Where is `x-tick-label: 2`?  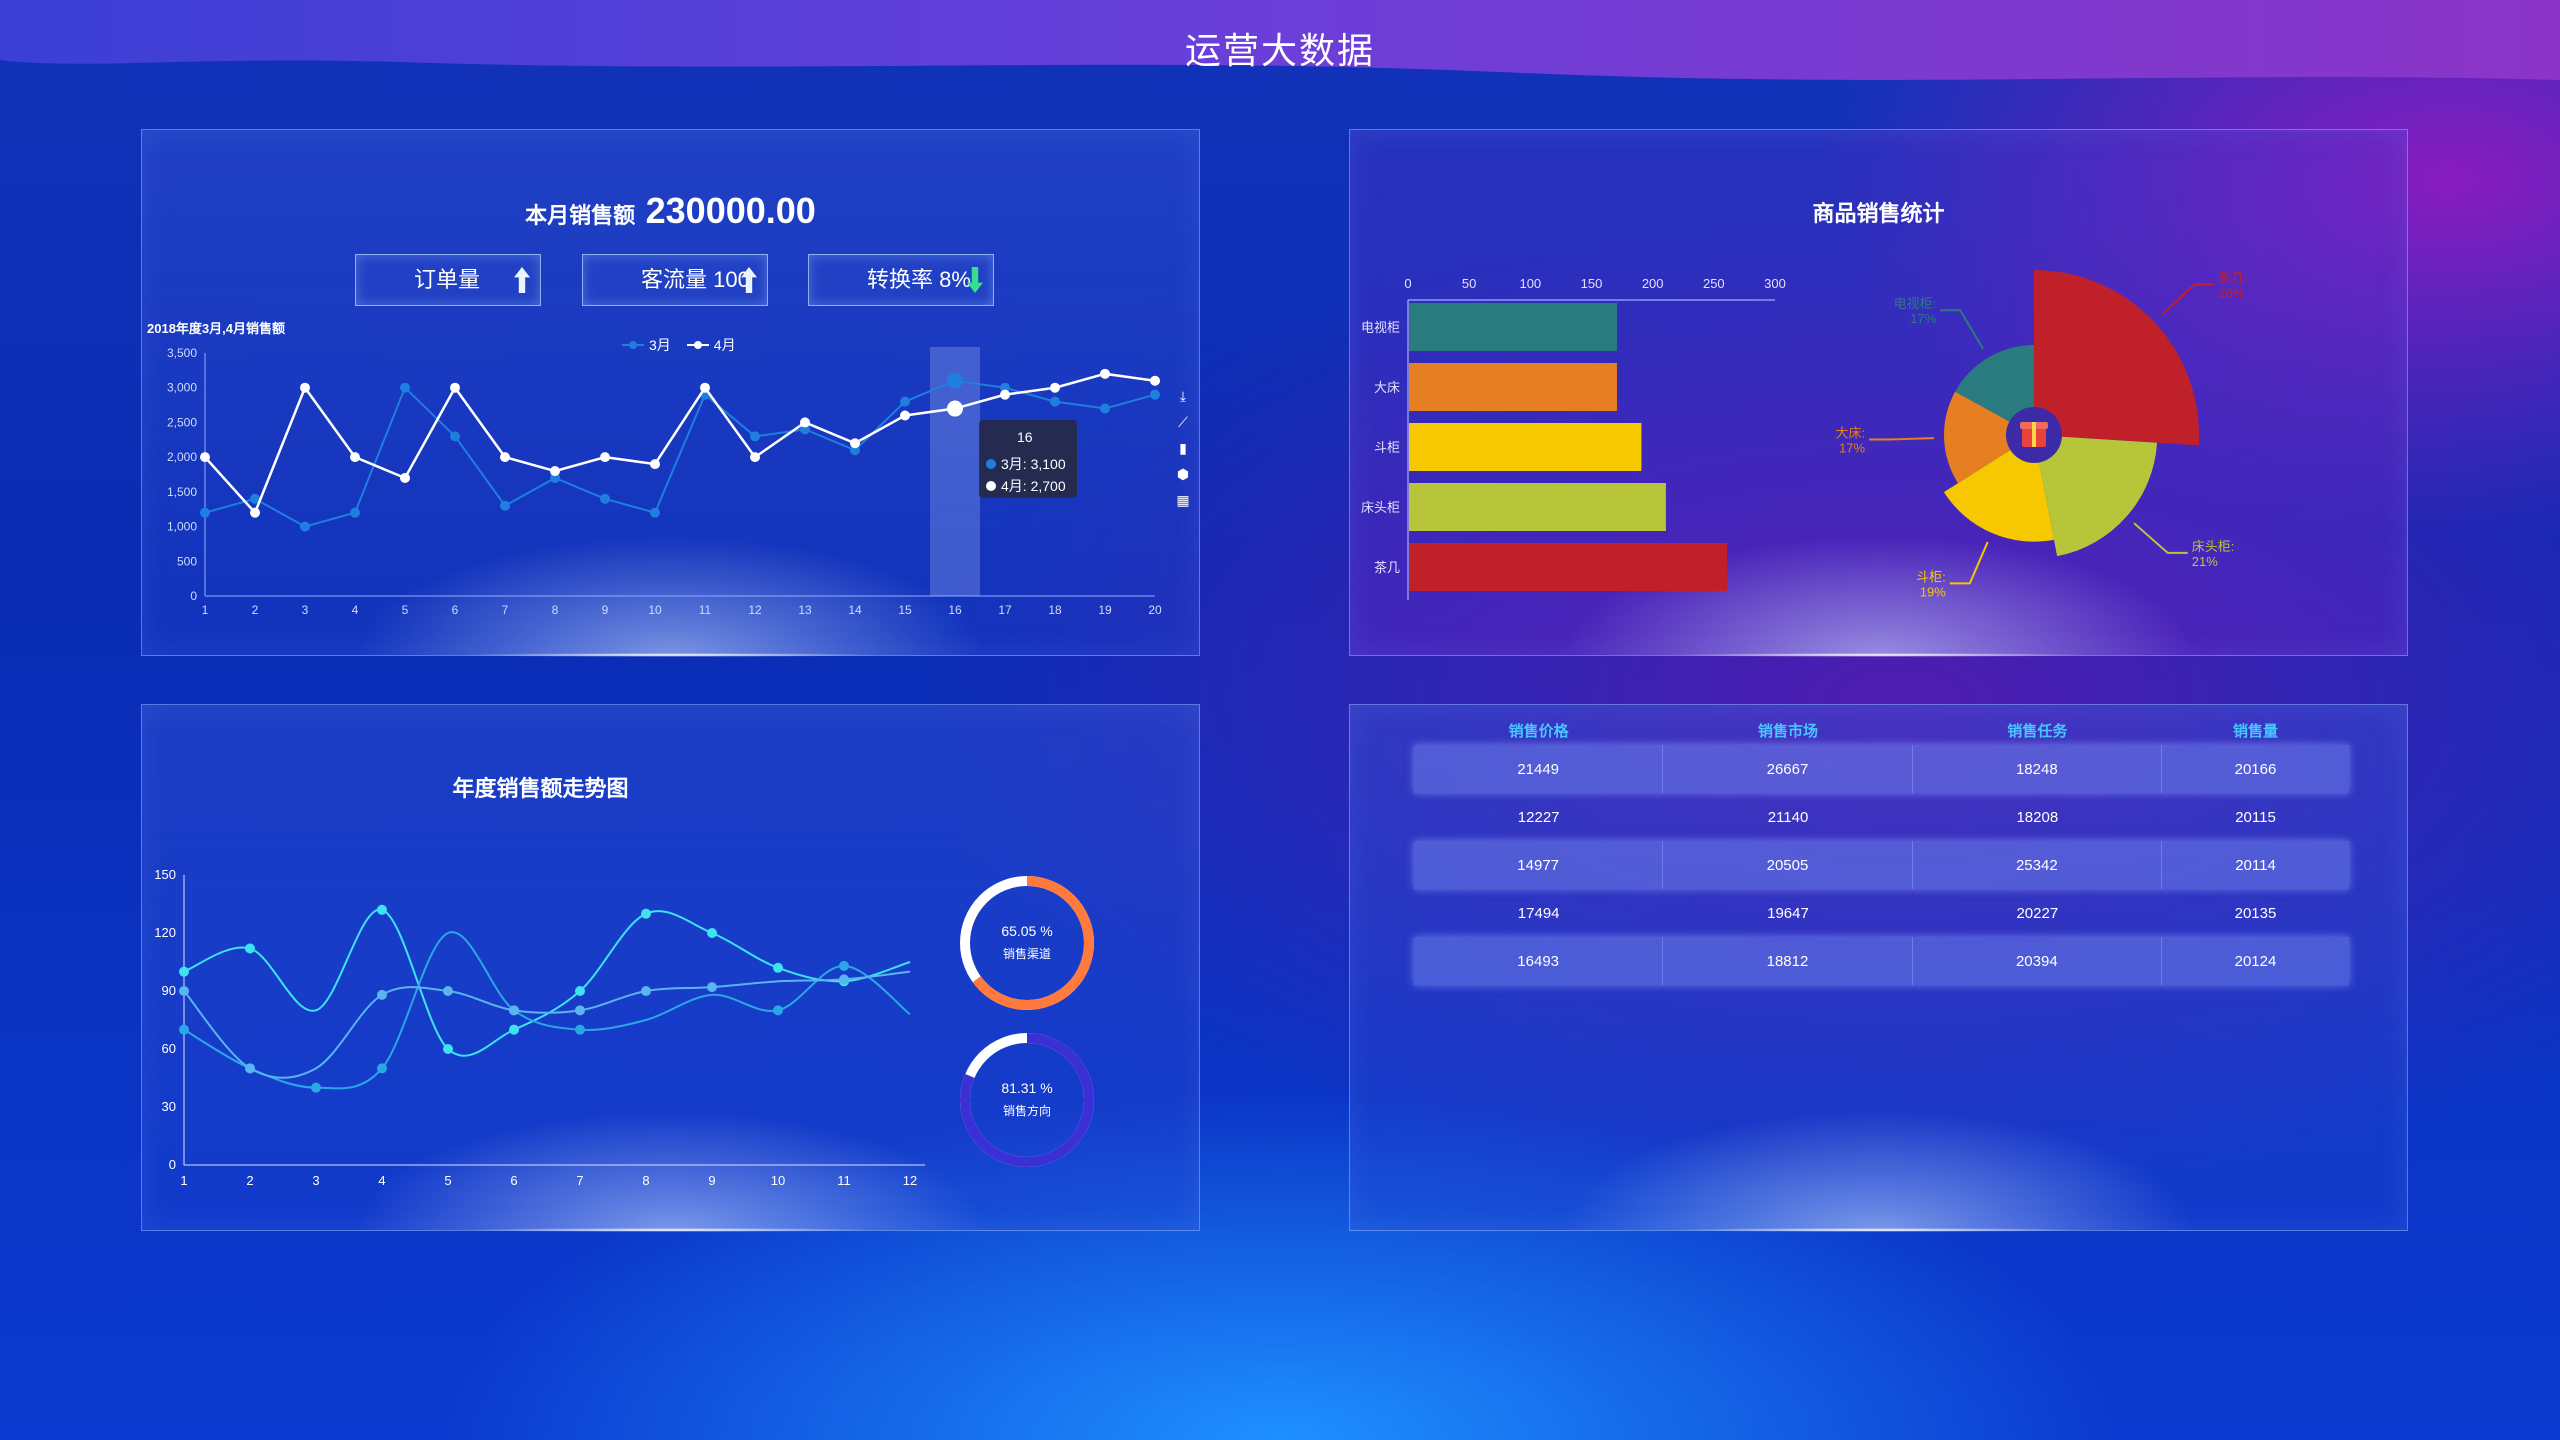 x-tick-label: 2 is located at coordinates (255, 610).